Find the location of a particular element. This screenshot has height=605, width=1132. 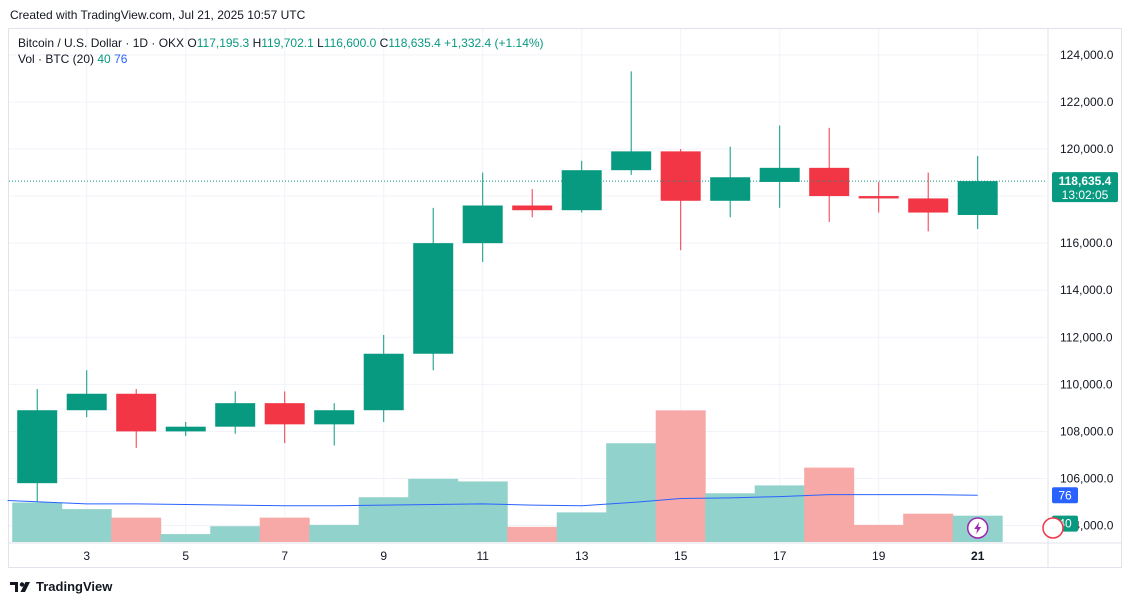

volume-value: 40 is located at coordinates (104, 59).